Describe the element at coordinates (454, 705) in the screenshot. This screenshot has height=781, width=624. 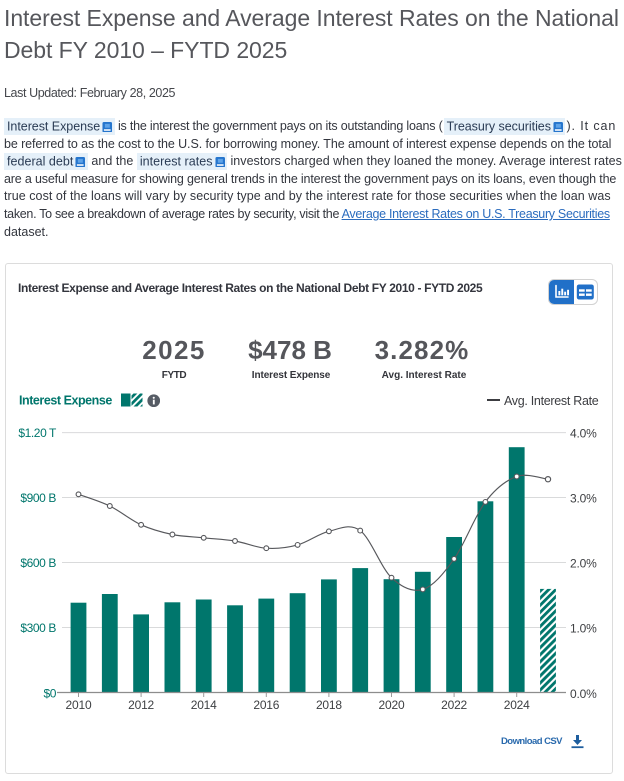
I see `svg-text: 2022` at that location.